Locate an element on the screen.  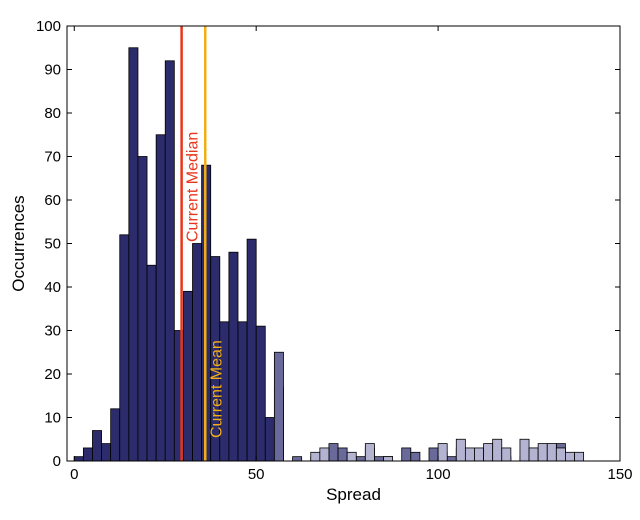
x-tick-label: 150 is located at coordinates (619, 474).